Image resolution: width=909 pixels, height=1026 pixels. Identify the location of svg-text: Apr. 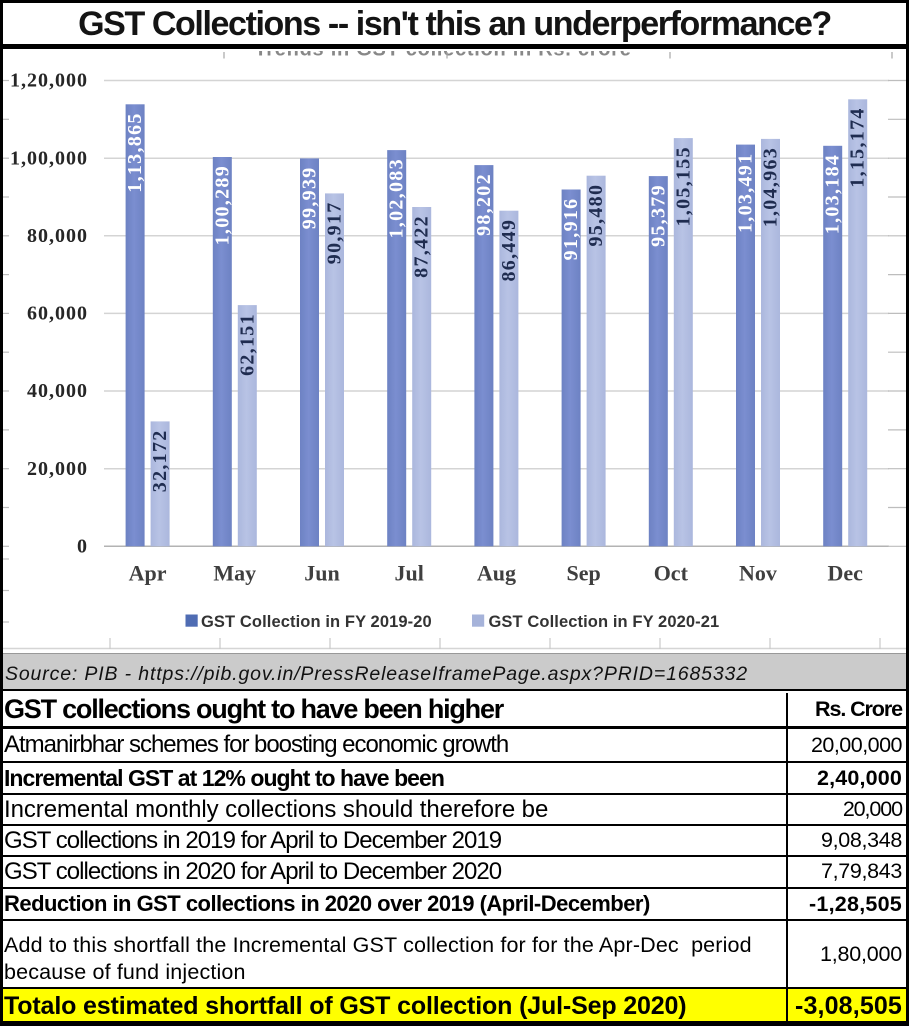
(148, 572).